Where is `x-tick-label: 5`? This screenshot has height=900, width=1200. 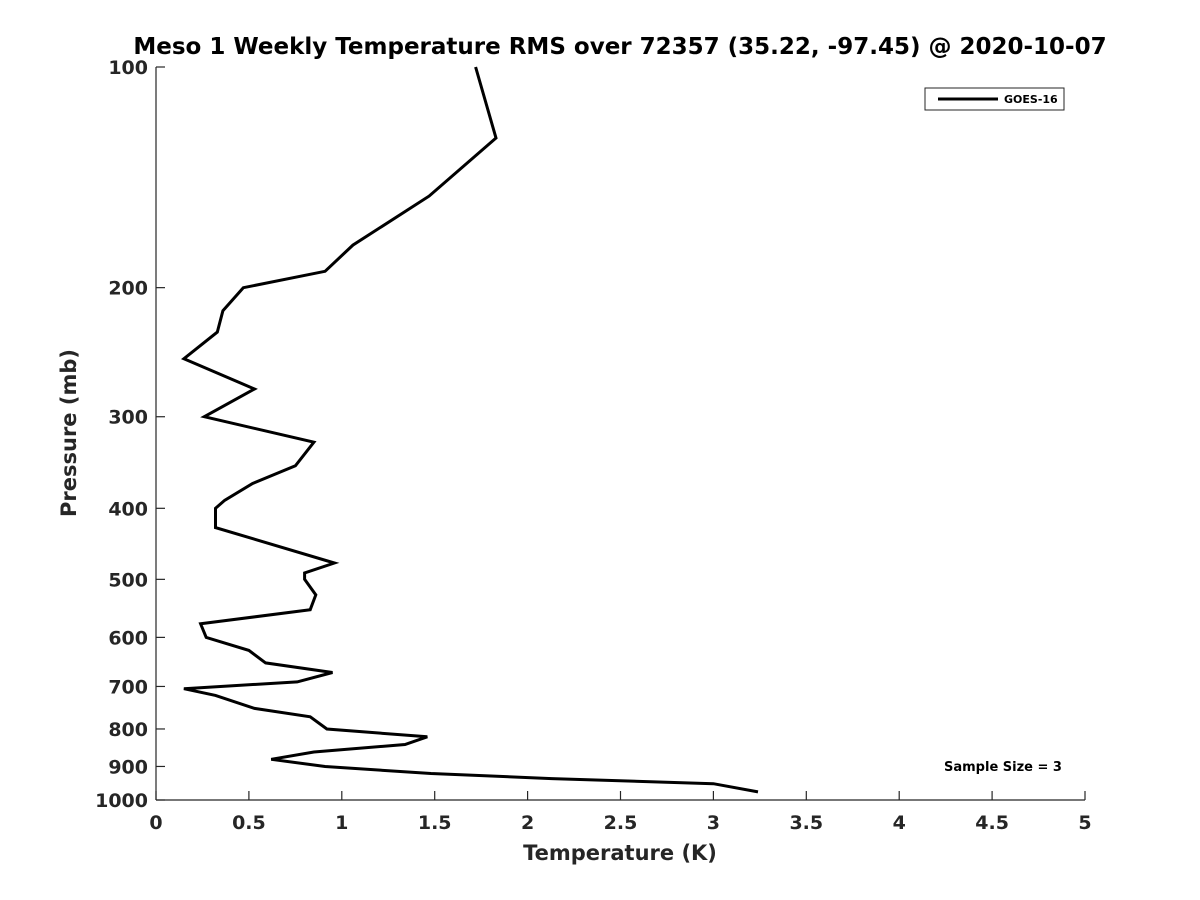
x-tick-label: 5 is located at coordinates (1084, 823).